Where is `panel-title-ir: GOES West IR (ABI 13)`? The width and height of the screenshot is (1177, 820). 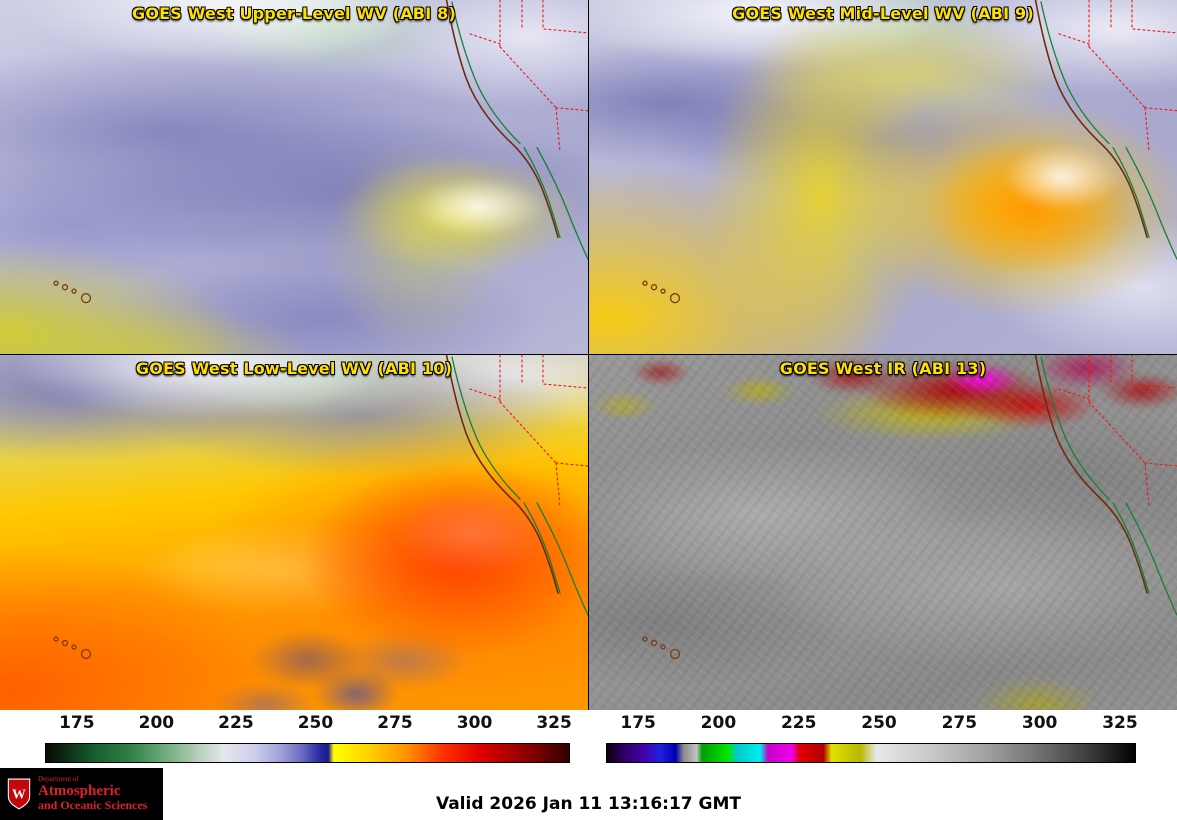
panel-title-ir: GOES West IR (ABI 13) is located at coordinates (883, 368).